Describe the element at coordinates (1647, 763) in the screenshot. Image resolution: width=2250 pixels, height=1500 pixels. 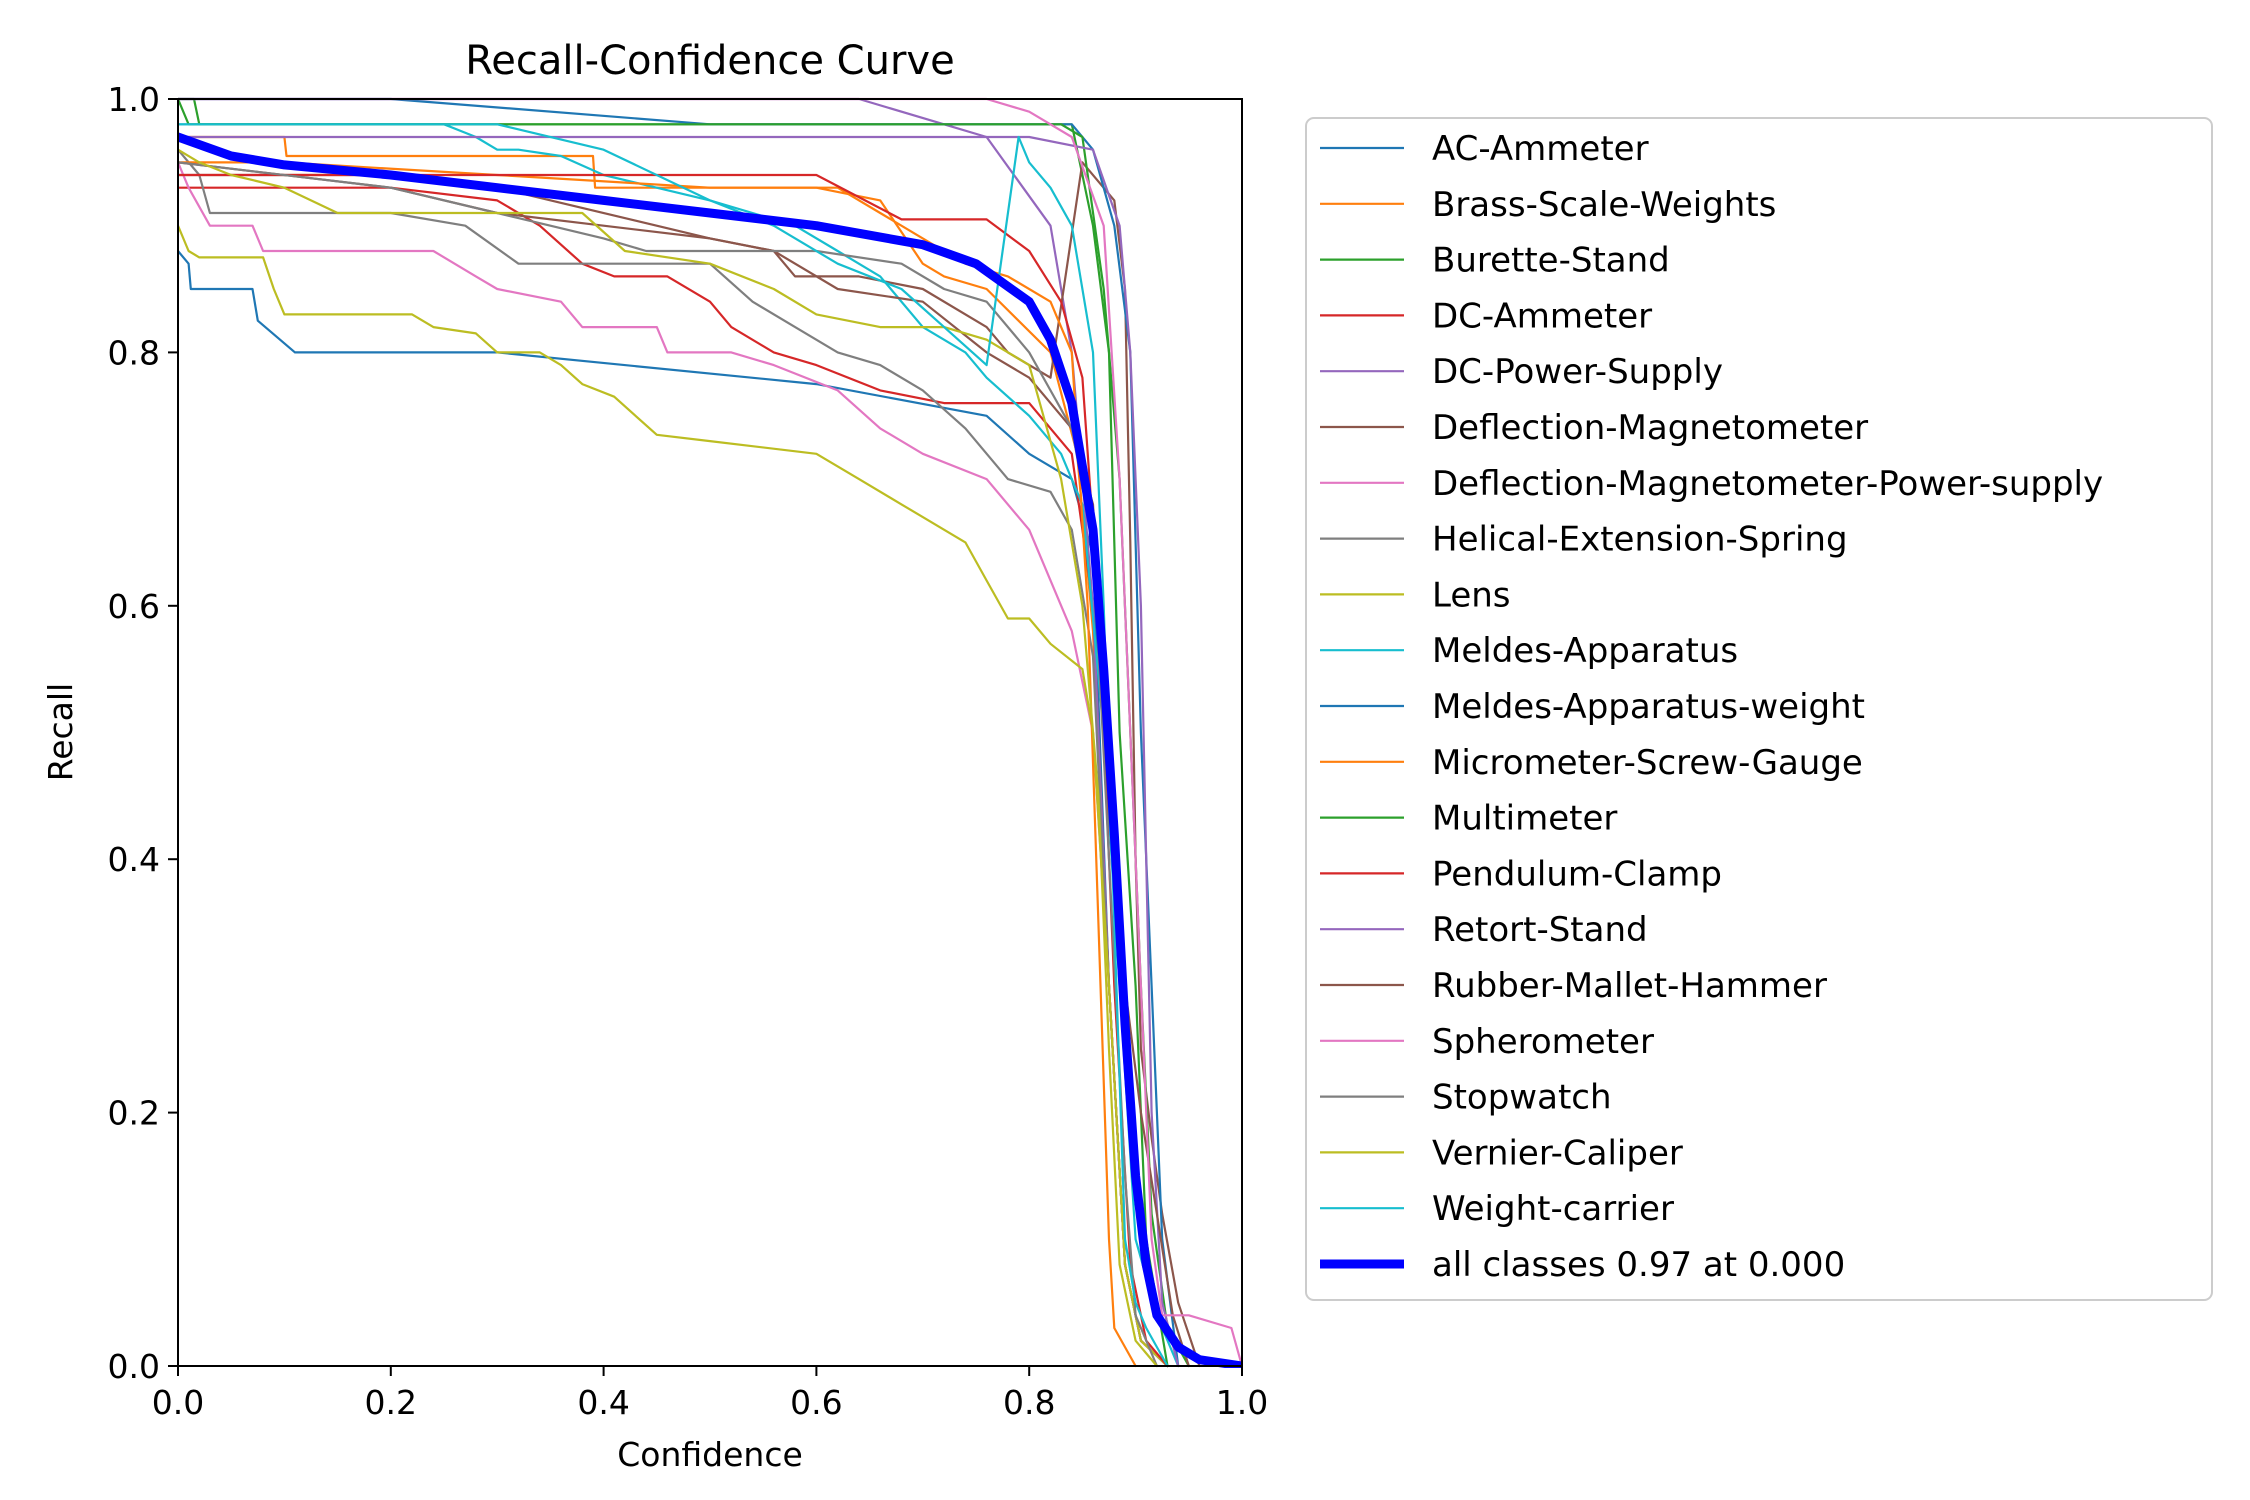
I see `legend-label: Micrometer-Screw-Gauge` at that location.